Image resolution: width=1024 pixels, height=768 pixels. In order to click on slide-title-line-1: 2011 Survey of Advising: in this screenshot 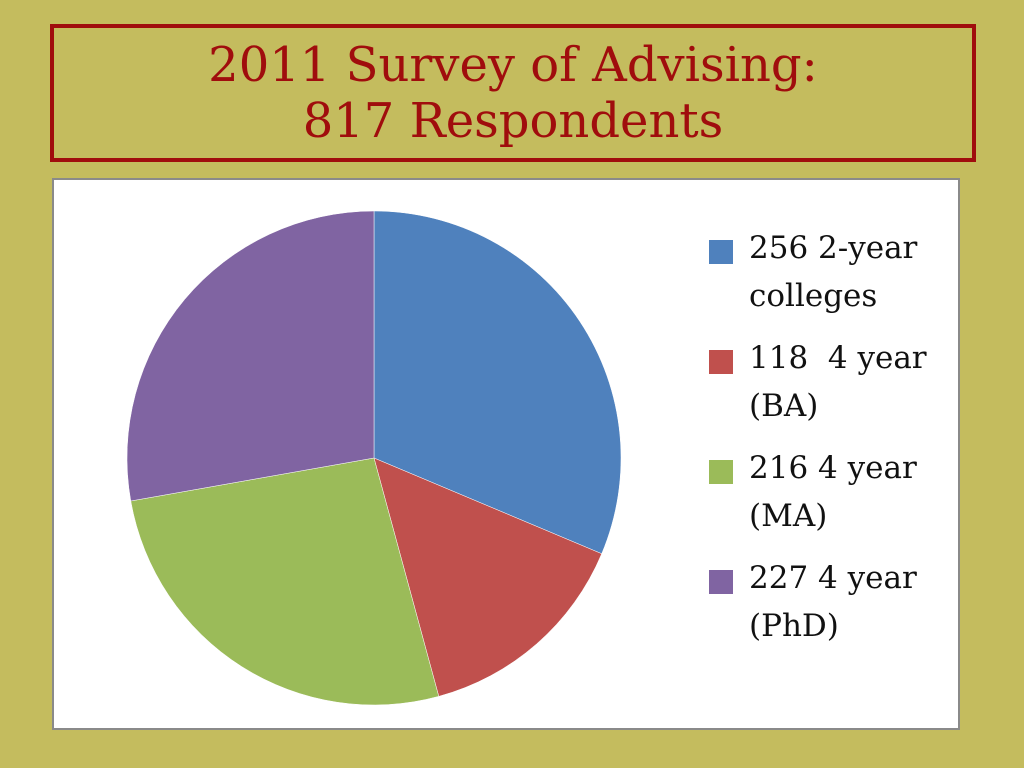, I will do `click(513, 65)`.